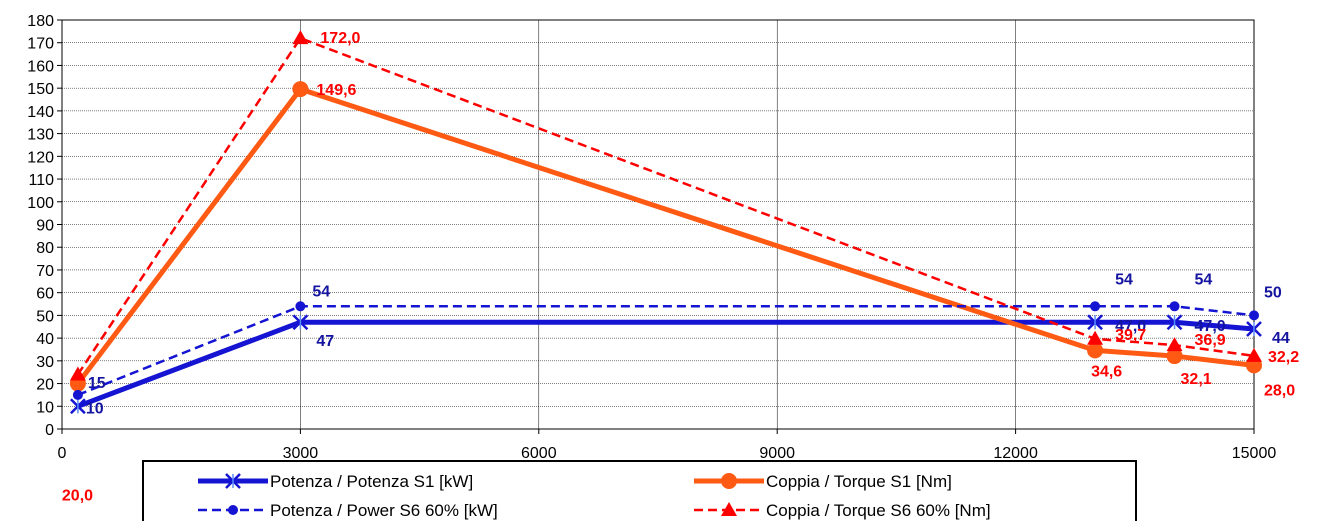  Describe the element at coordinates (49, 430) in the screenshot. I see `y-tick-label: 0` at that location.